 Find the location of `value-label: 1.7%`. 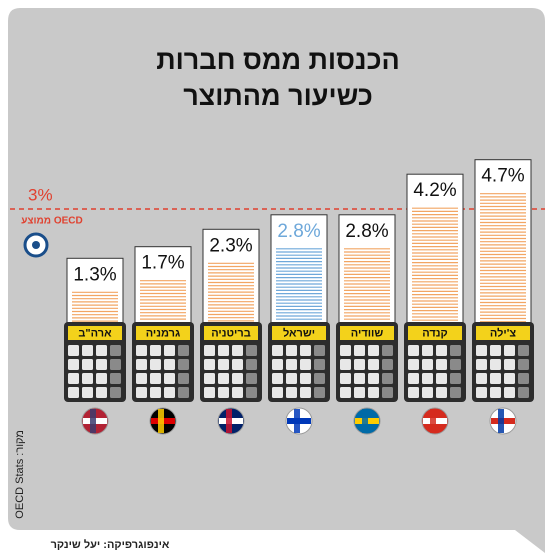

value-label: 1.7% is located at coordinates (162, 263).